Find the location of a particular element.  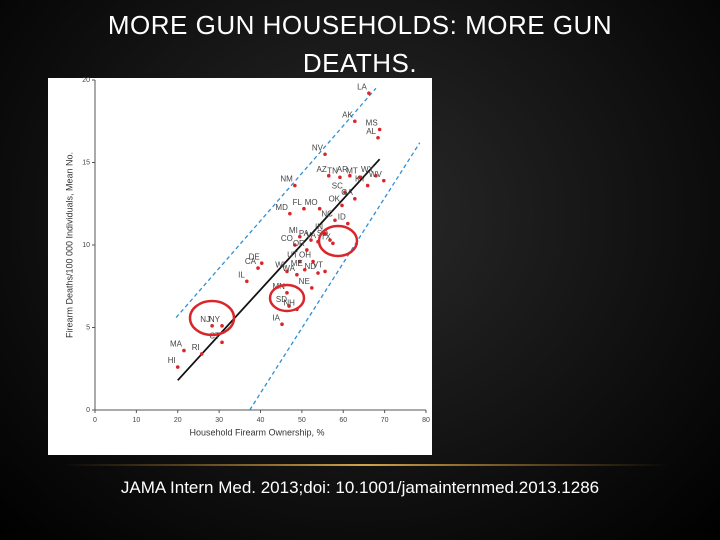

point-label: NE is located at coordinates (304, 281).